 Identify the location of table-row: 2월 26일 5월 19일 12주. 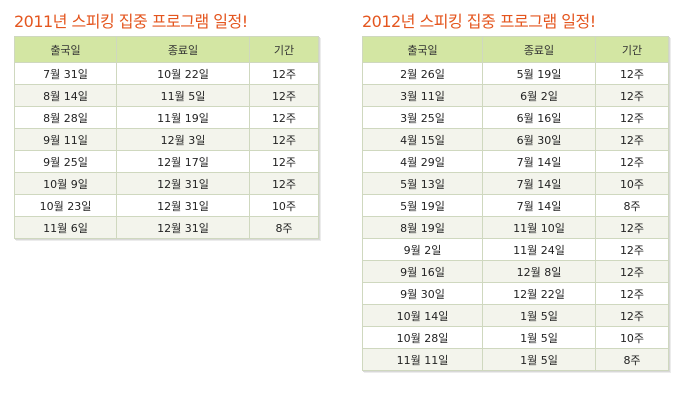
(515, 73).